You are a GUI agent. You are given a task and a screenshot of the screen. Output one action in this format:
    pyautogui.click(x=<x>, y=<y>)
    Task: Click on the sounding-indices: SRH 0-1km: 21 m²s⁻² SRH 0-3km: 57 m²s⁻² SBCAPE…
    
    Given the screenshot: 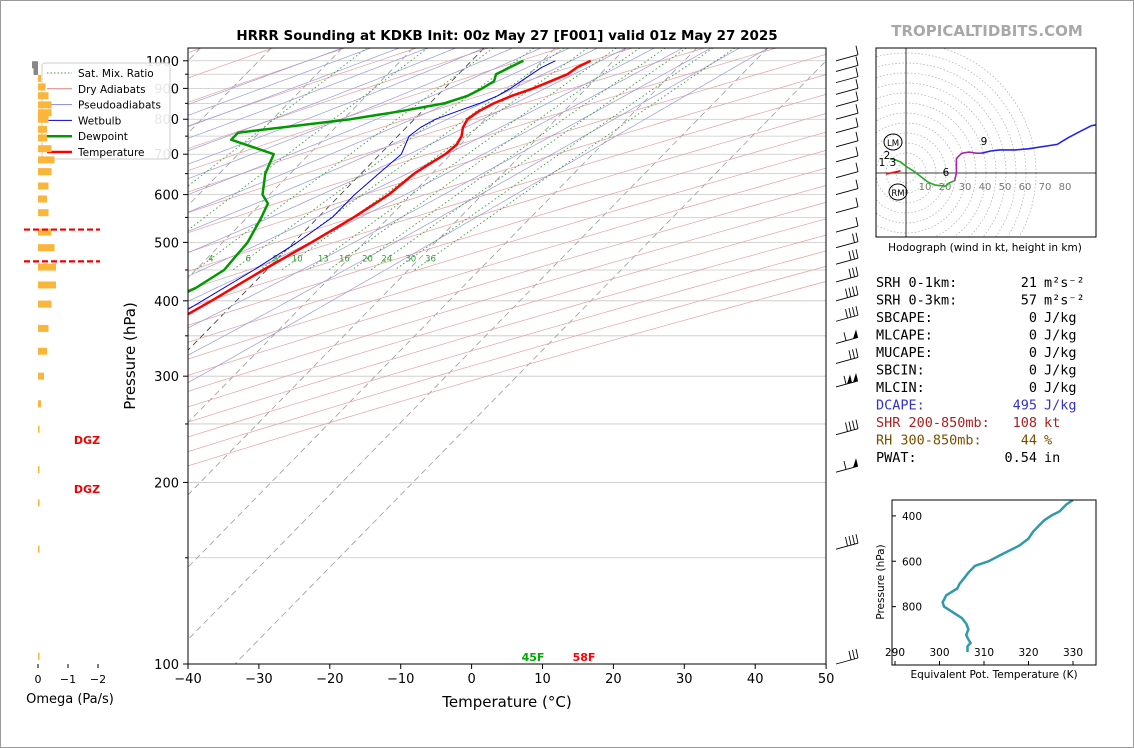 What is the action you would take?
    pyautogui.click(x=980, y=370)
    